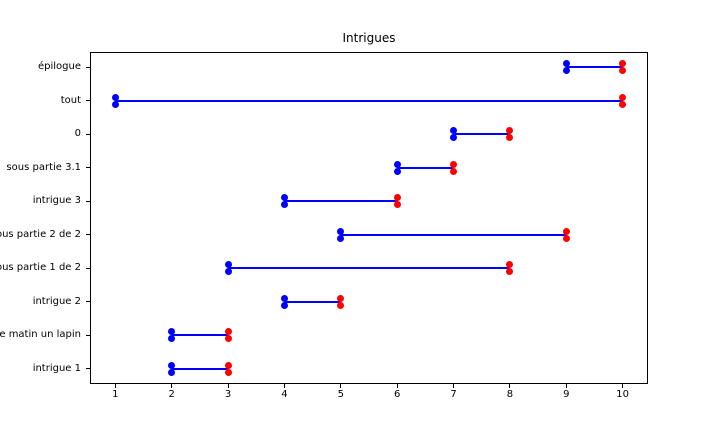 The image size is (720, 432). Describe the element at coordinates (284, 394) in the screenshot. I see `x-tick-label: 4` at that location.